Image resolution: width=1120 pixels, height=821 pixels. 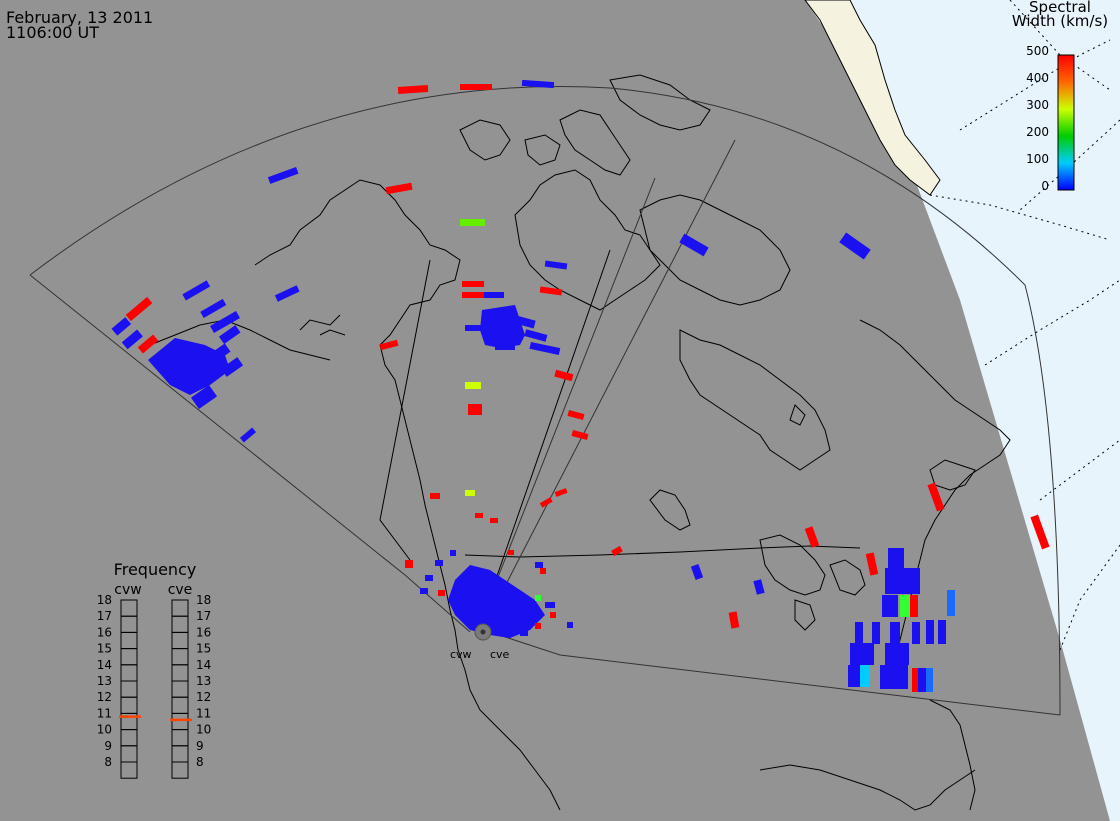 I want to click on radar-site-center, so click(x=483, y=632).